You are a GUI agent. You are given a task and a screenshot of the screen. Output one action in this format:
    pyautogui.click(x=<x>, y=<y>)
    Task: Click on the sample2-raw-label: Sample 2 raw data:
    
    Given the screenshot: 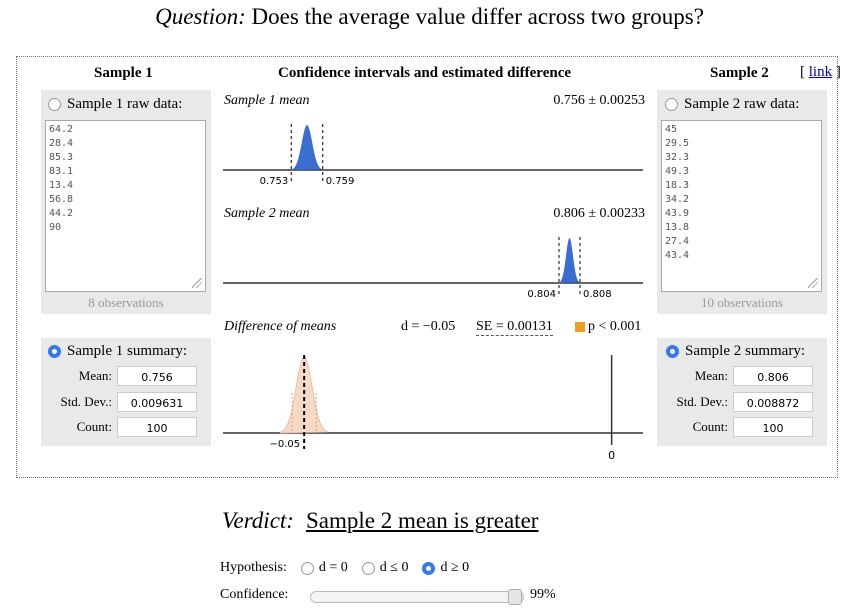 What is the action you would take?
    pyautogui.click(x=742, y=104)
    